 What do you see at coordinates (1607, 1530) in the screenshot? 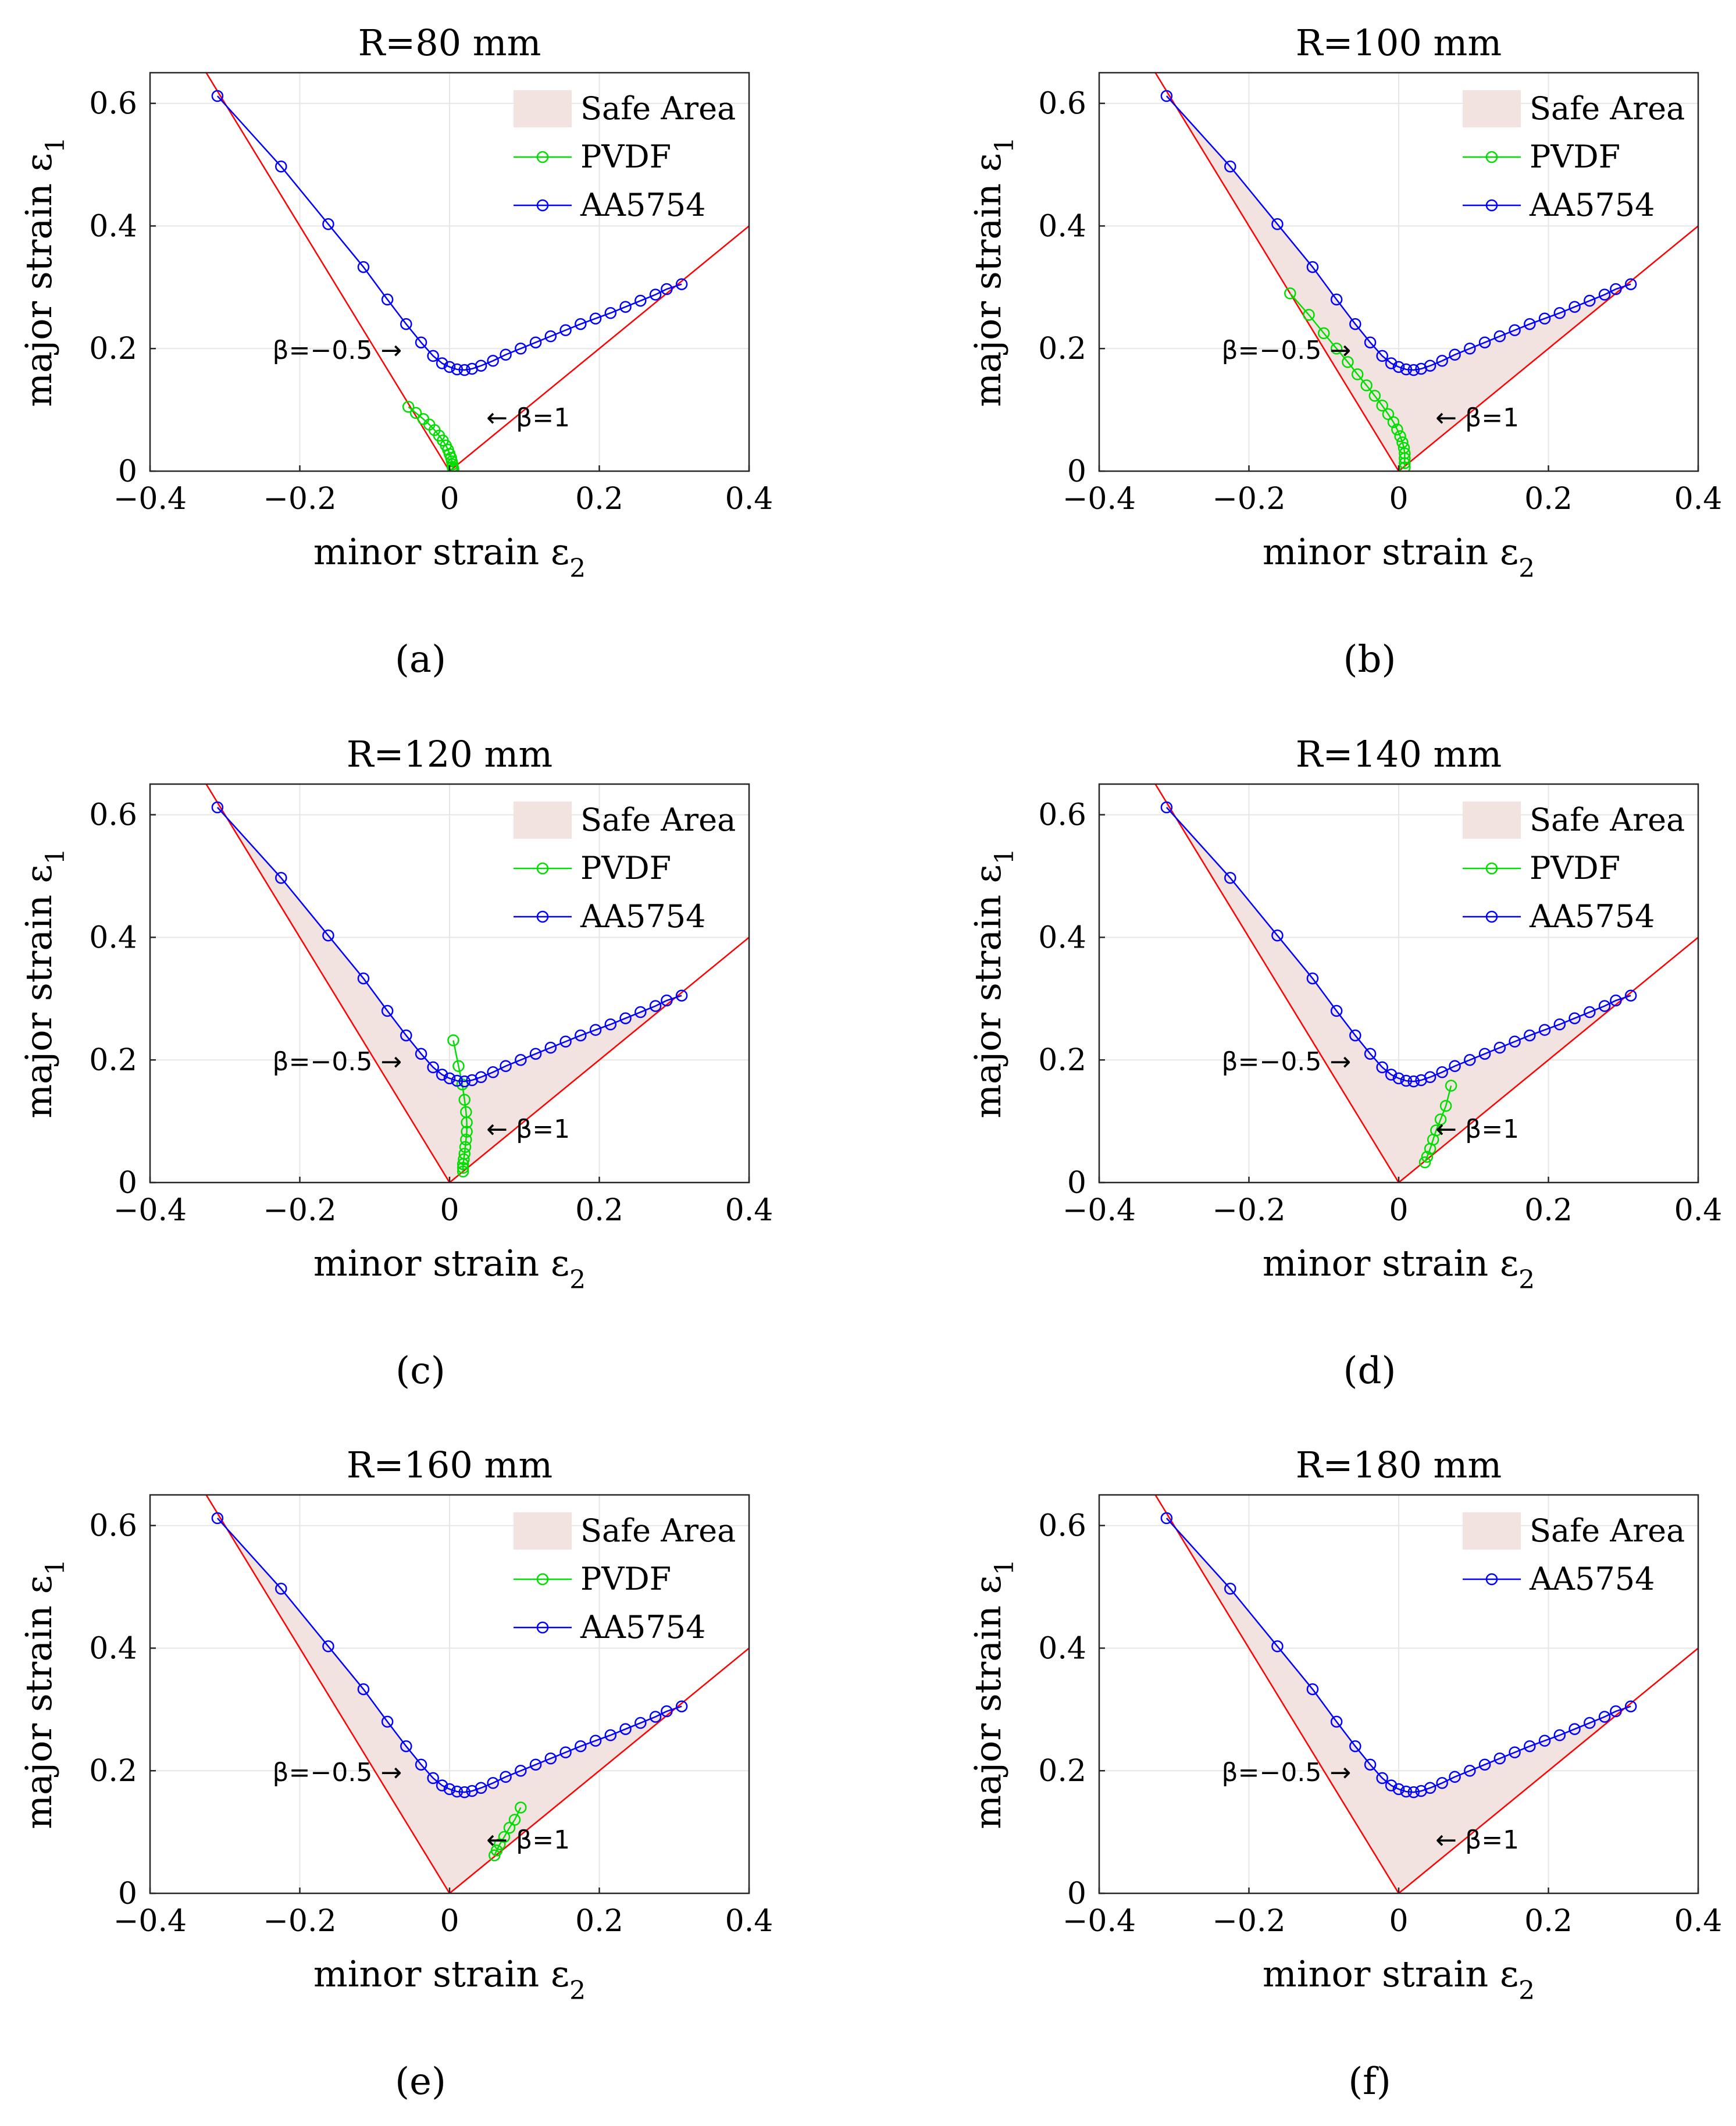
I see `legend-entry-label: Safe Area` at bounding box center [1607, 1530].